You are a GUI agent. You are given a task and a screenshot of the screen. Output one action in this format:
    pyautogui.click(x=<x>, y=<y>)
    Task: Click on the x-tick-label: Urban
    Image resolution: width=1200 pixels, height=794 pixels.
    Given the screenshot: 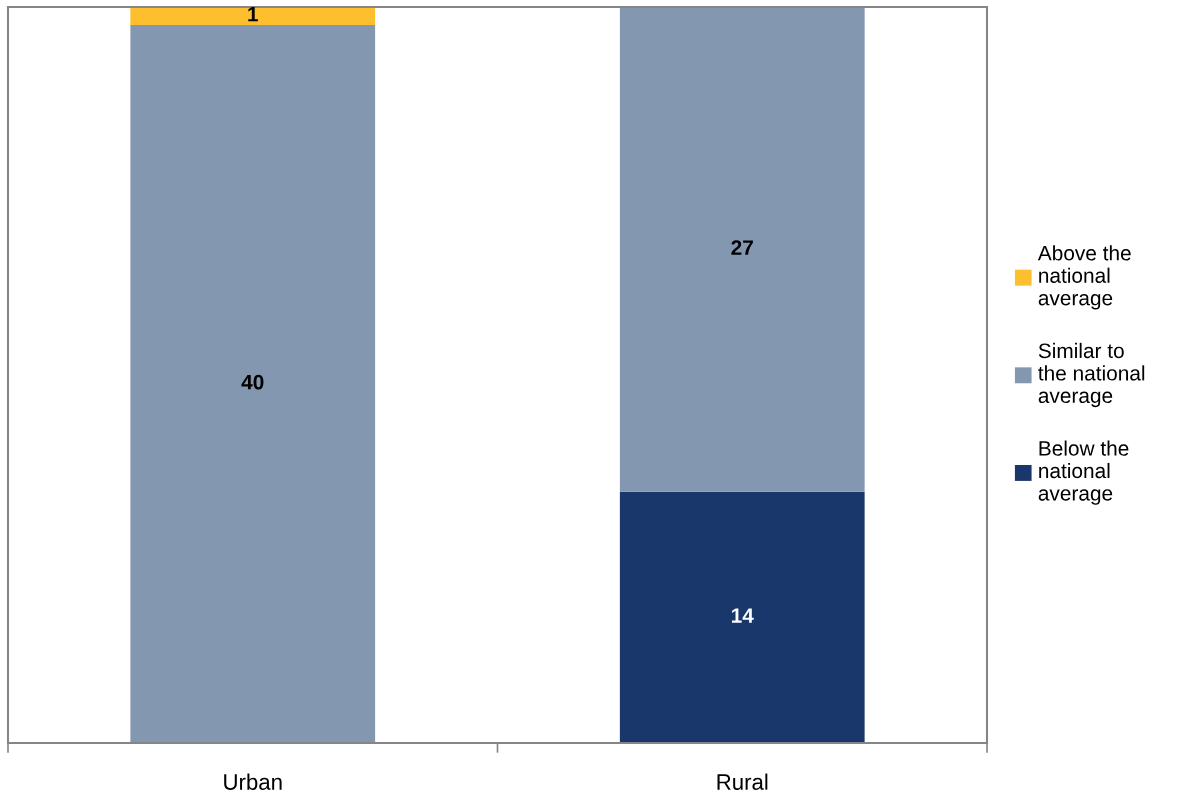 What is the action you would take?
    pyautogui.click(x=253, y=781)
    